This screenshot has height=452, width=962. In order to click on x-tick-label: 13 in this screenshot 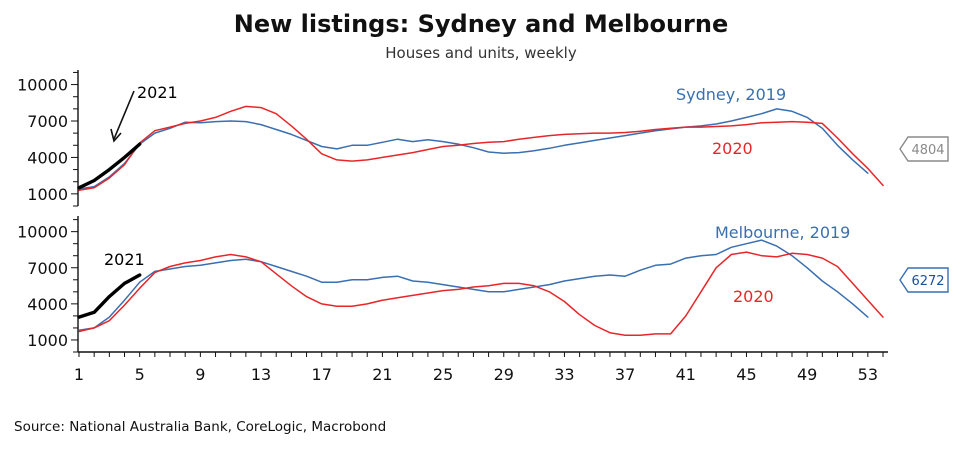, I will do `click(261, 374)`.